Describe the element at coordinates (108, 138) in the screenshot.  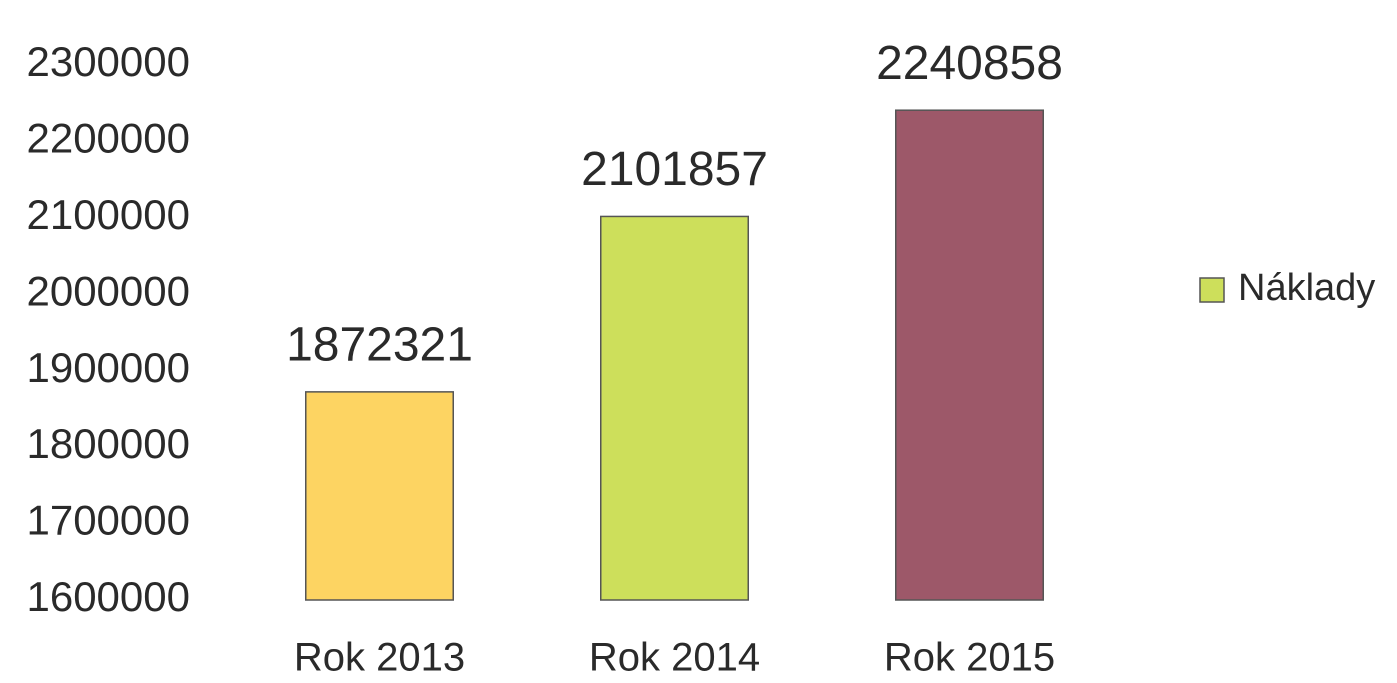
I see `y-tick-label: 2200000` at that location.